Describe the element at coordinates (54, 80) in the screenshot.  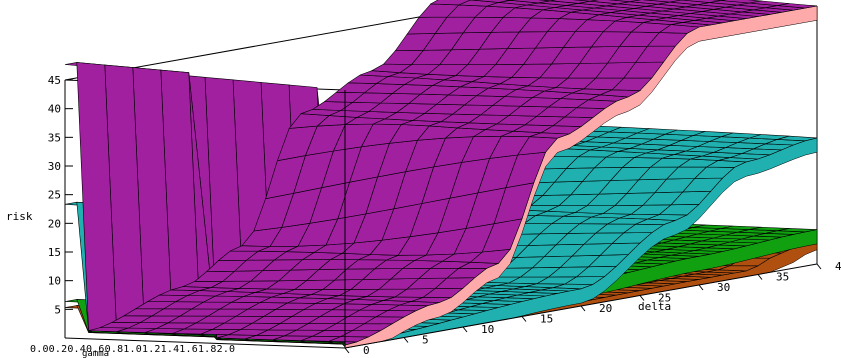
I see `z-tick-label: 45` at that location.